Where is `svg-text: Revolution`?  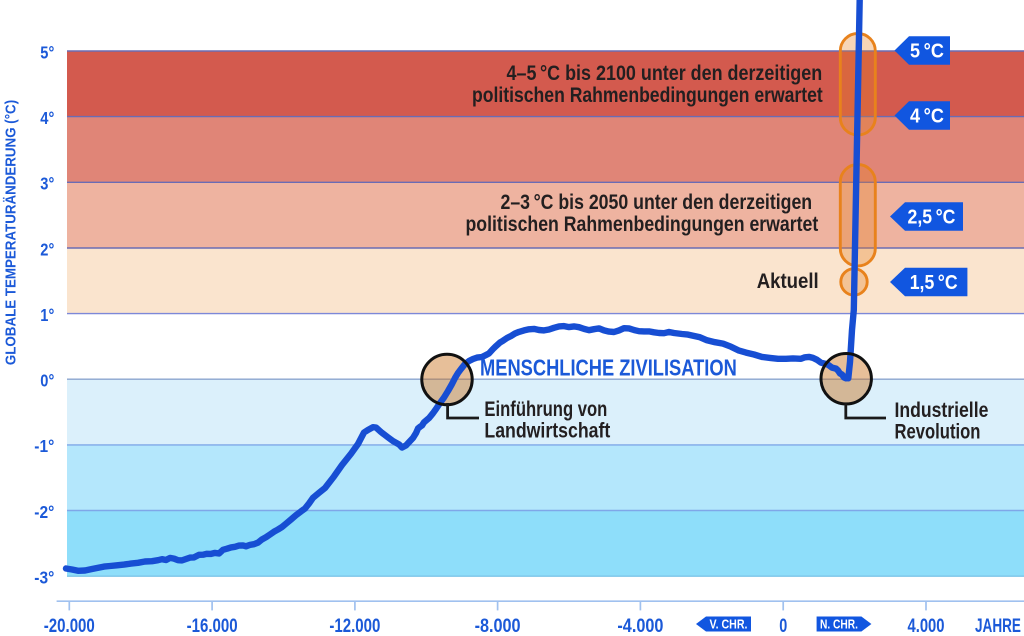 svg-text: Revolution is located at coordinates (938, 432).